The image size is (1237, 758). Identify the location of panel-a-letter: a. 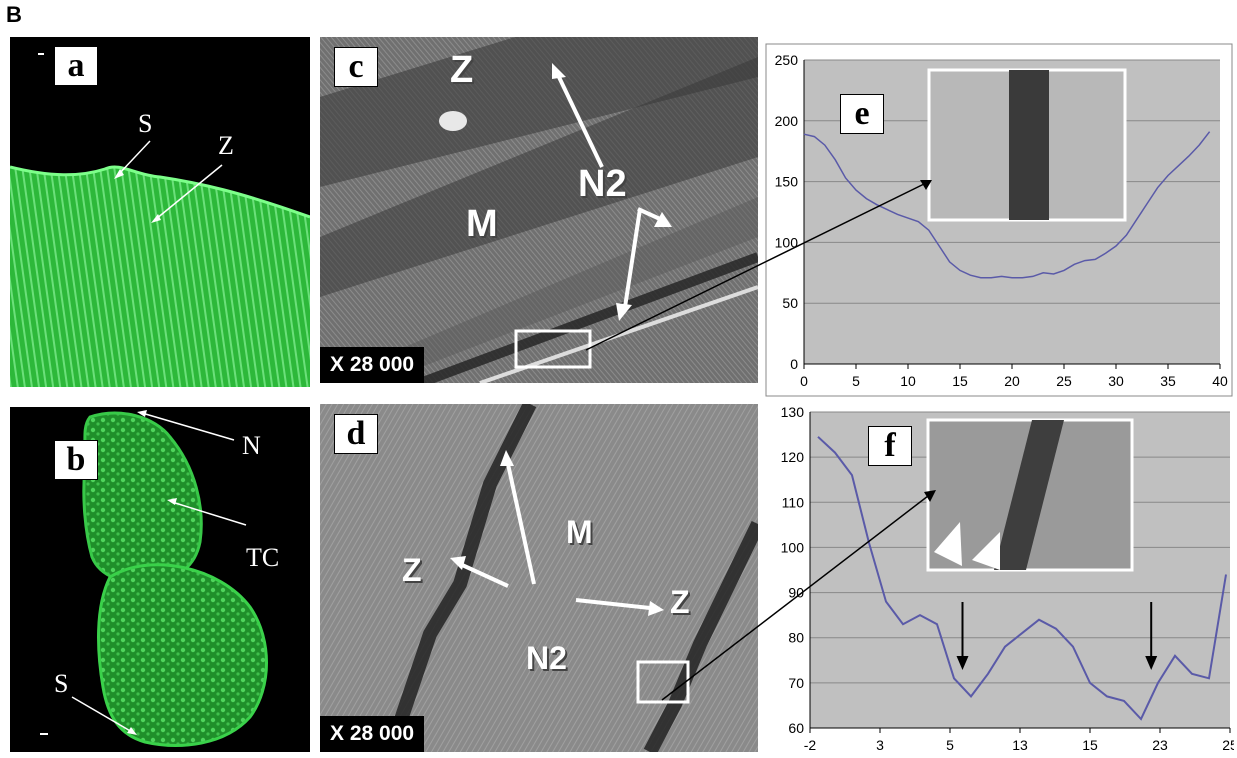
(76, 66).